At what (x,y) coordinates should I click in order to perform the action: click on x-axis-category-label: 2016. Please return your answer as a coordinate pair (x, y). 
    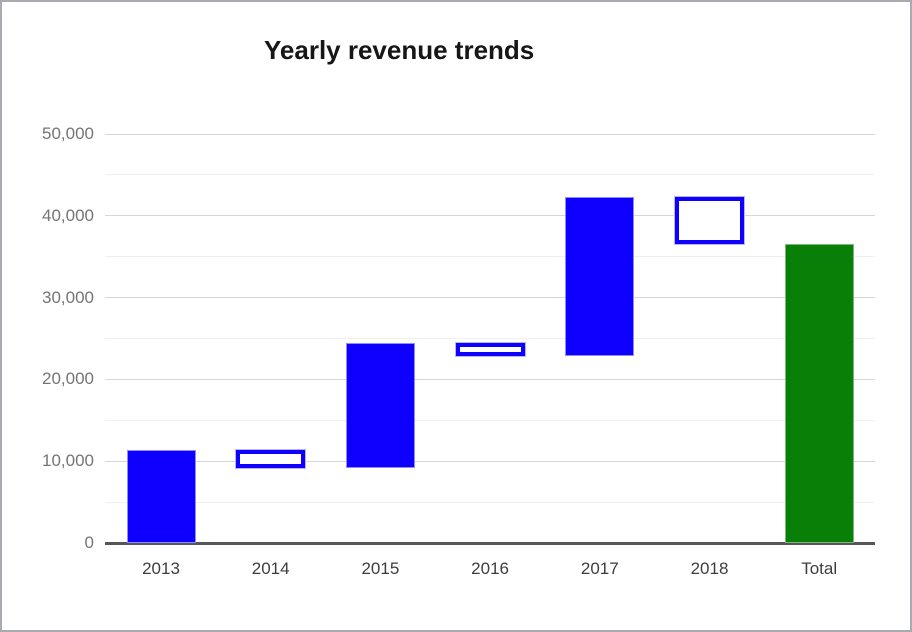
    Looking at the image, I should click on (490, 568).